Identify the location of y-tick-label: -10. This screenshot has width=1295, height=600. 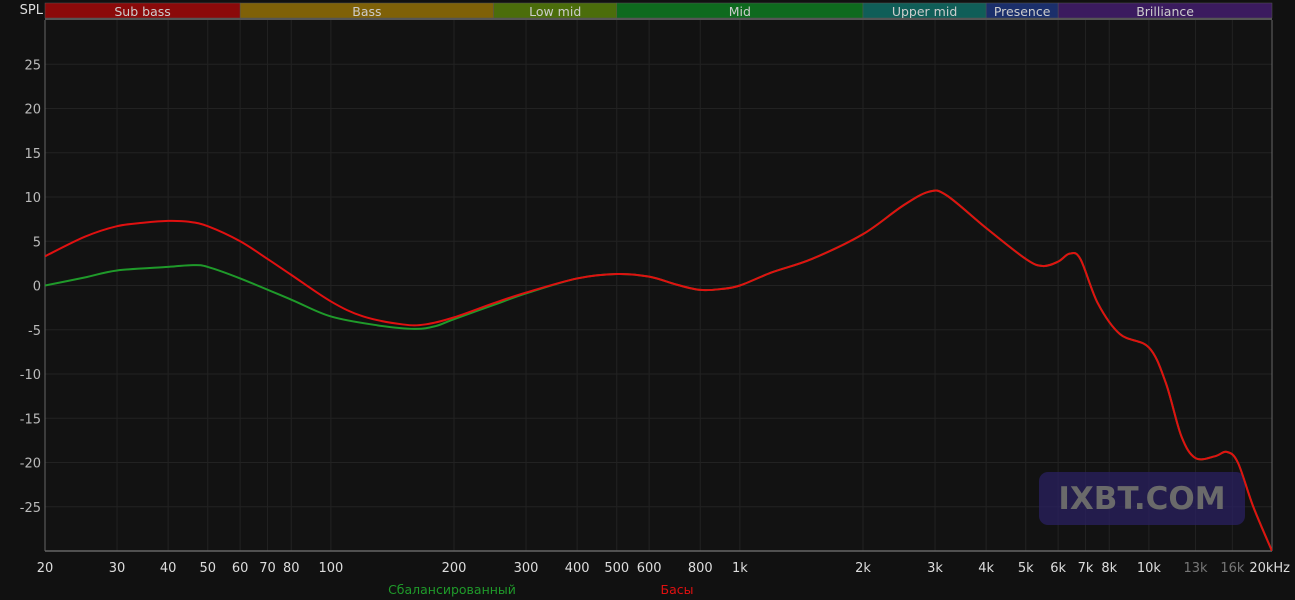
(30, 375).